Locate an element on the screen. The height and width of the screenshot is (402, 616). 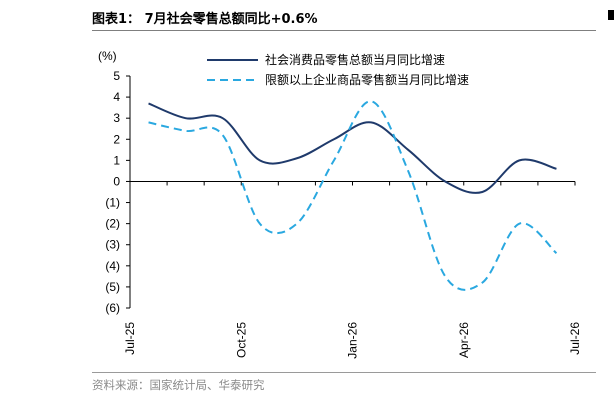
y-tick-label: 4 is located at coordinates (116, 97).